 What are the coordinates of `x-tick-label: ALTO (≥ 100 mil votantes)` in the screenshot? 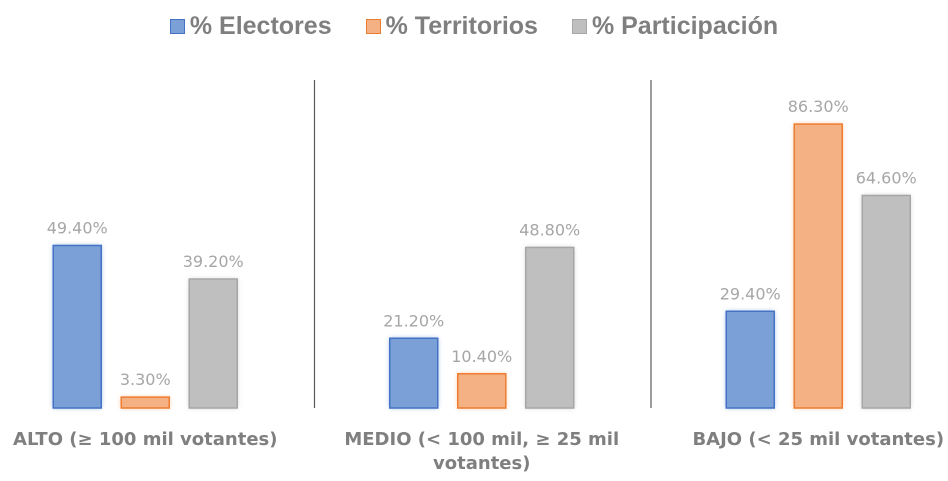 It's located at (145, 439).